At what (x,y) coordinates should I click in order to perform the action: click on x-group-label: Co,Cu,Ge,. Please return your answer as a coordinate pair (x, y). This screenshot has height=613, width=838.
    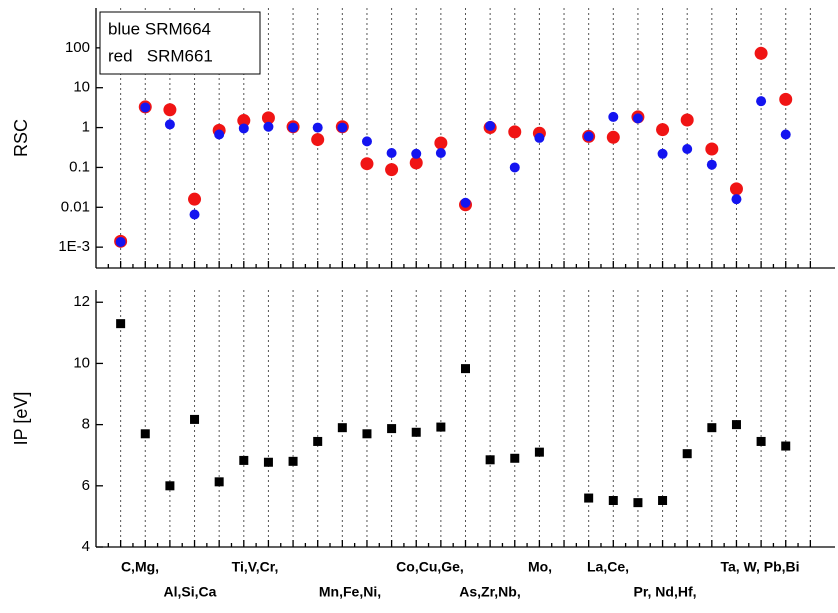
    Looking at the image, I should click on (430, 567).